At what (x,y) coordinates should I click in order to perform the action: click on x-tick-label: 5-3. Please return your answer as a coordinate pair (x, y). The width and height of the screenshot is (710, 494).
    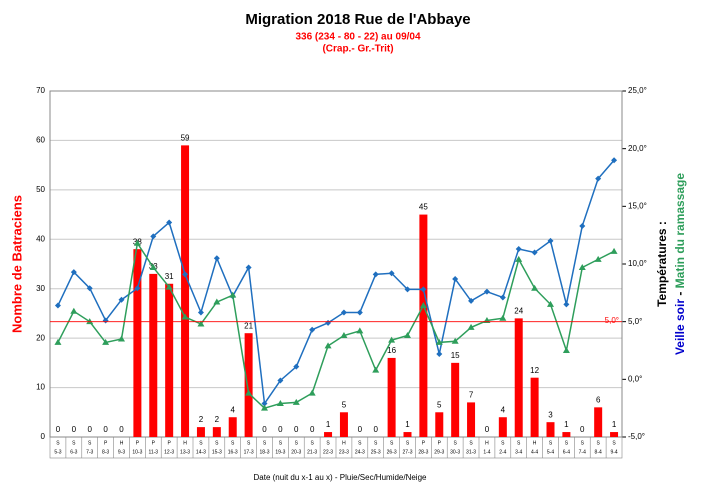
    Looking at the image, I should click on (57, 452).